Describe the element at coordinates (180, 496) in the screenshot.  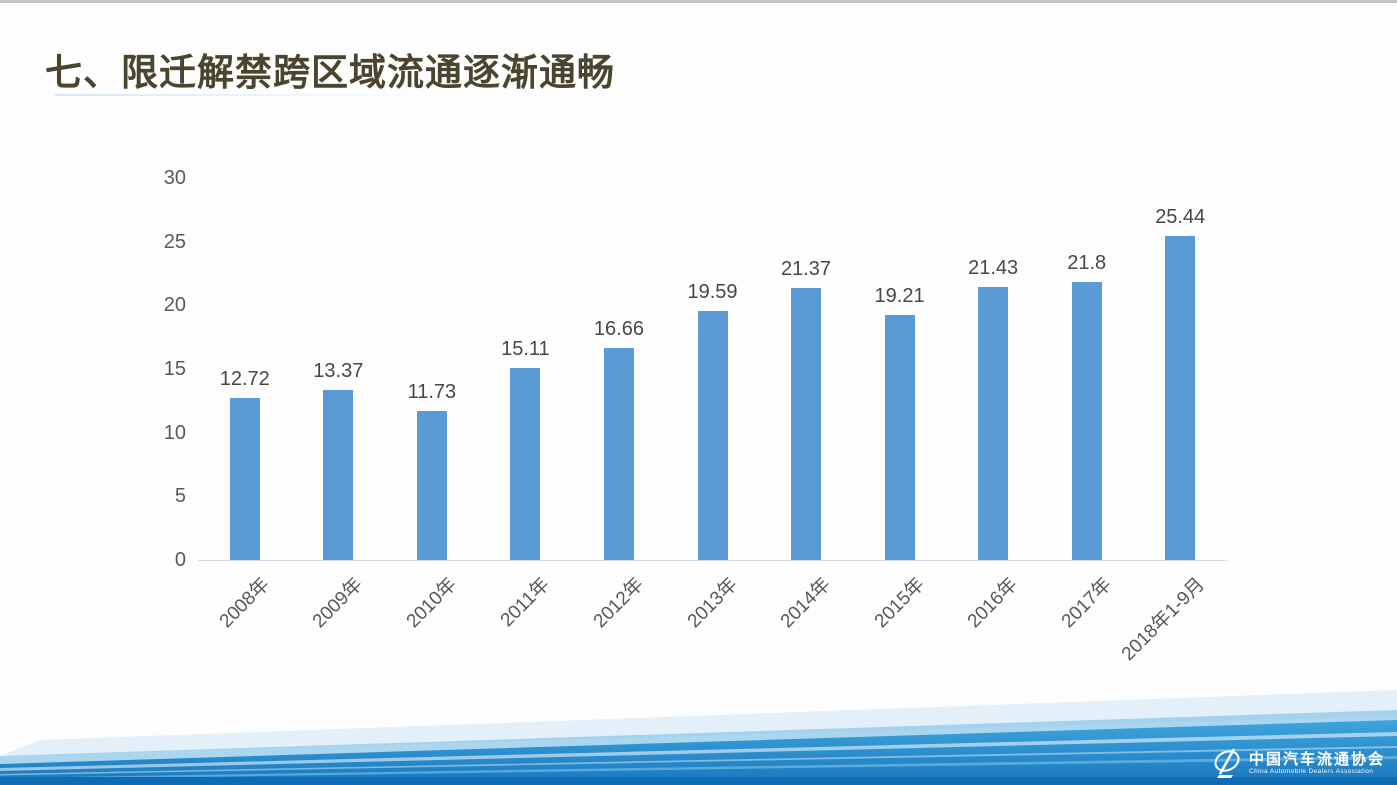
I see `y-axis-tick-label: 5` at that location.